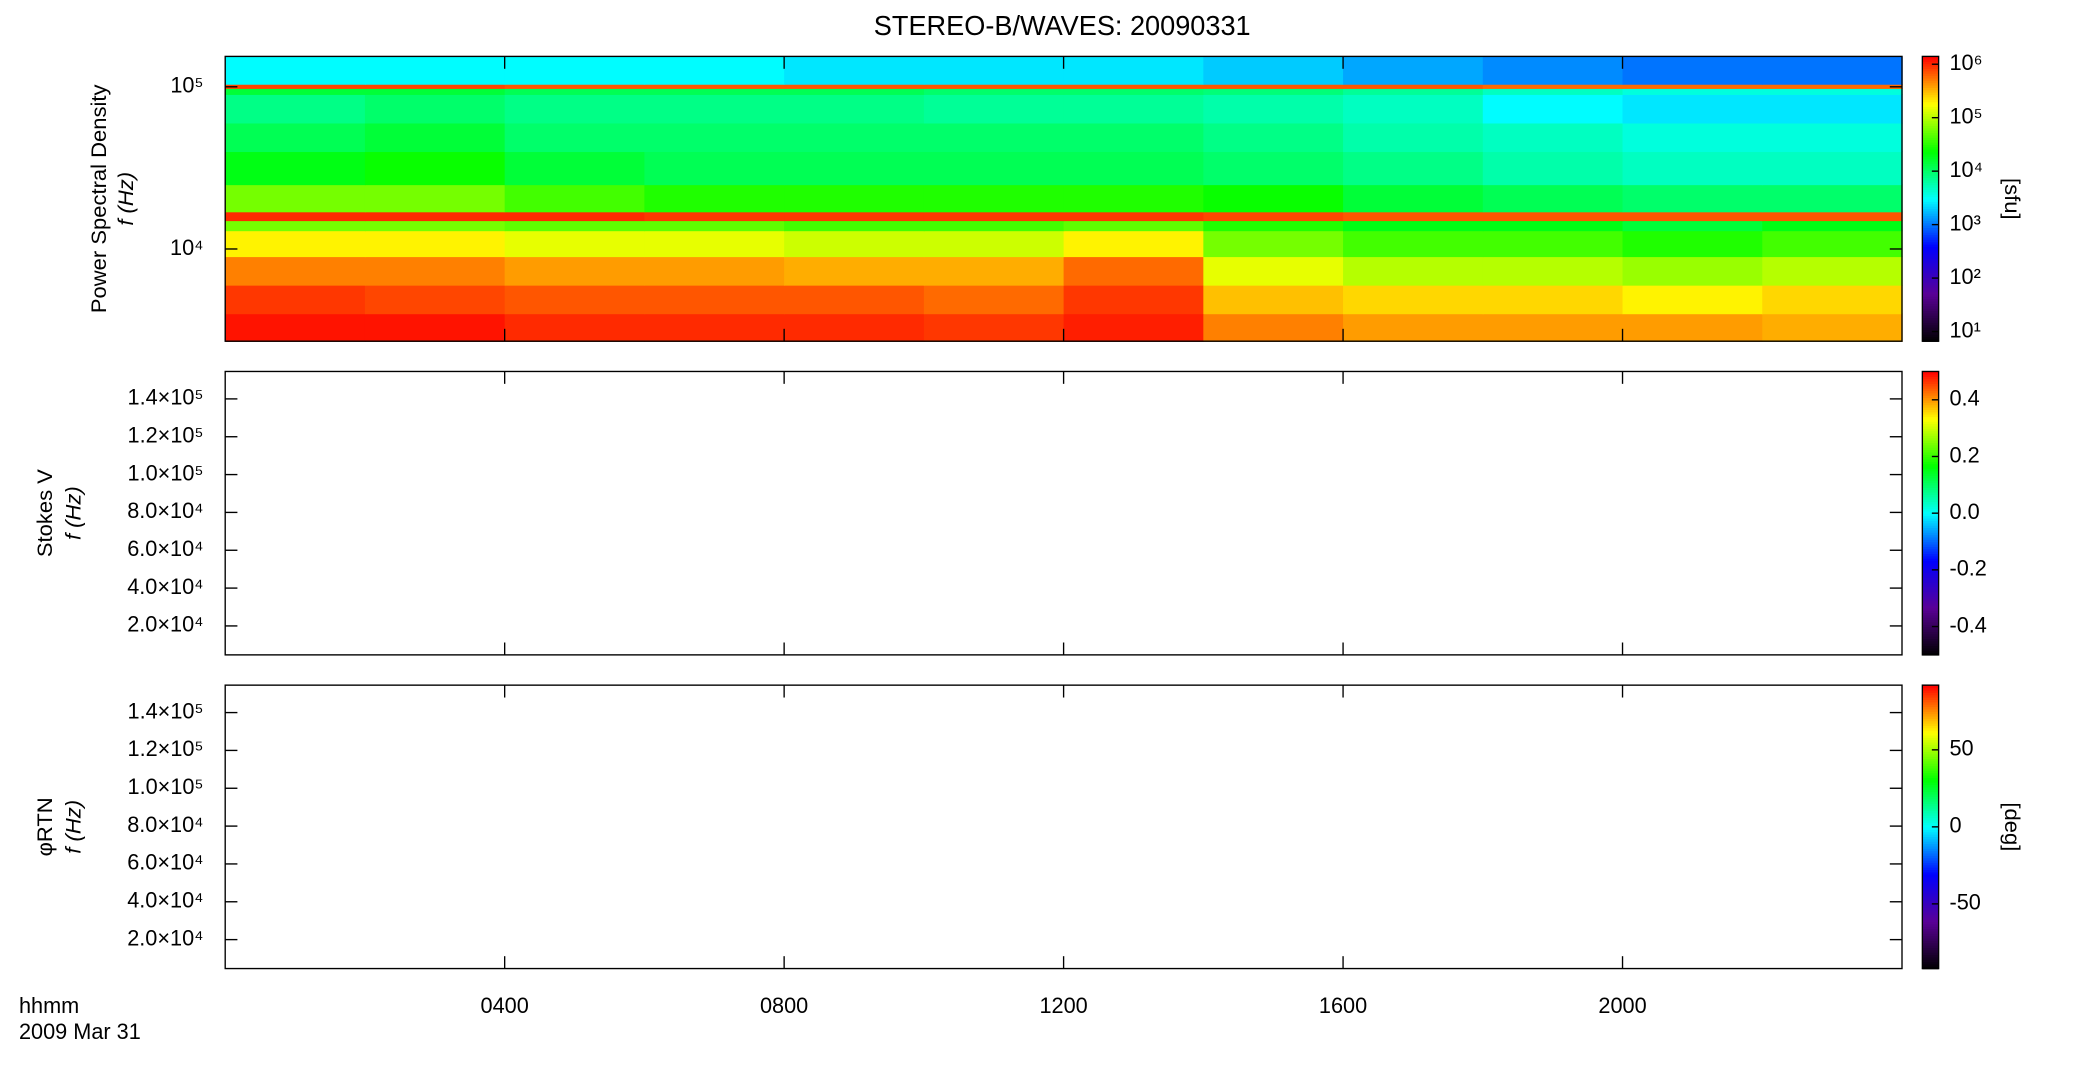 This screenshot has width=2096, height=1080. What do you see at coordinates (1622, 1005) in the screenshot?
I see `x-tick-label: 2000` at bounding box center [1622, 1005].